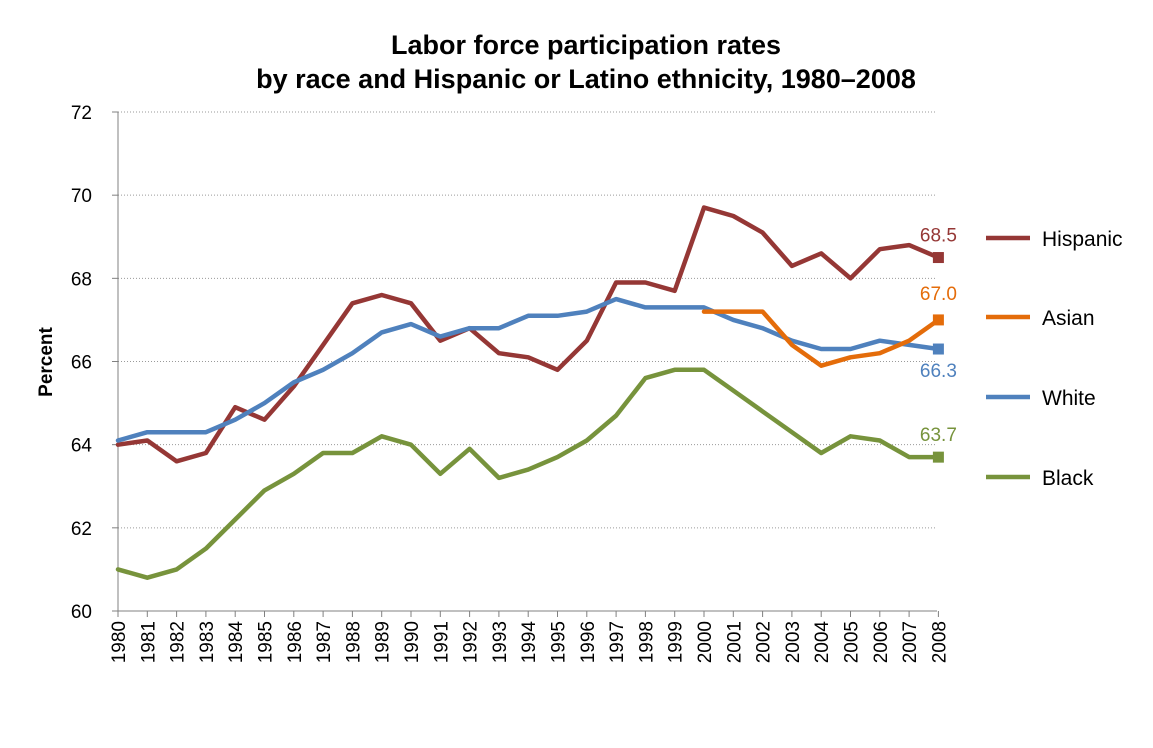 This screenshot has width=1153, height=748. I want to click on x-tick-label: 1988, so click(353, 642).